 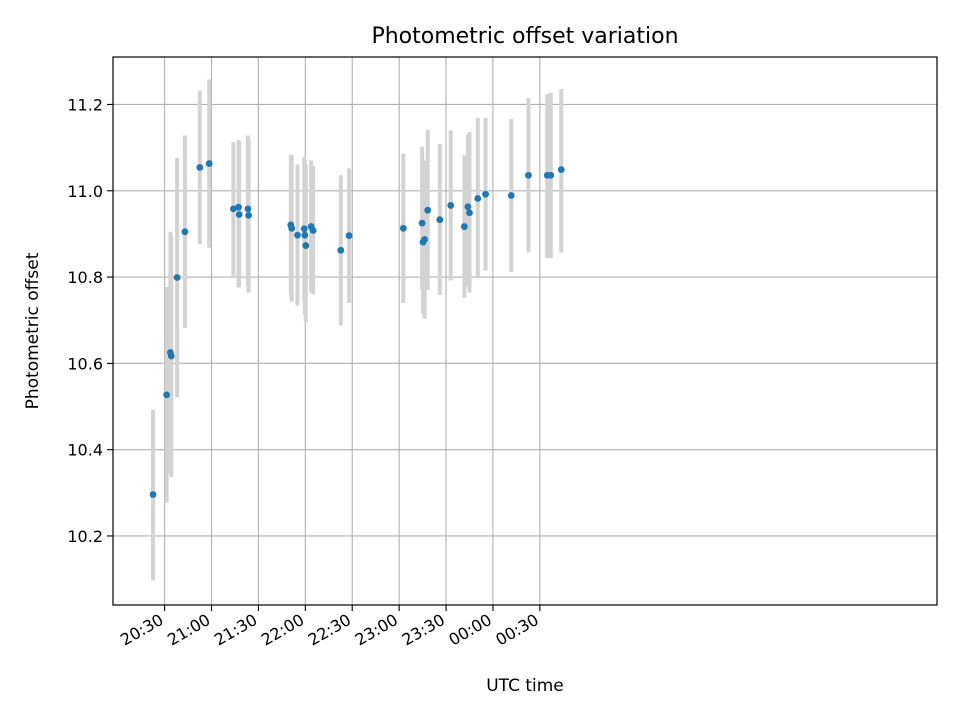 I want to click on chart-title: Photometric offset variation, so click(x=524, y=36).